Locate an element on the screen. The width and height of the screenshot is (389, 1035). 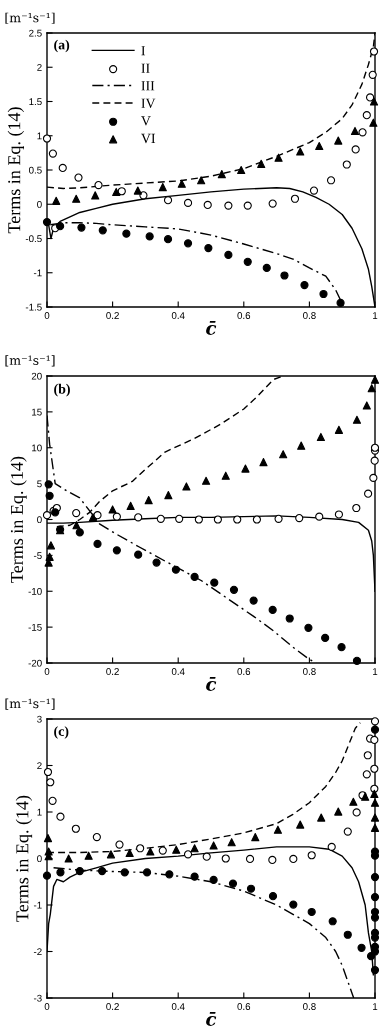
chart-title: (c) is located at coordinates (61, 732).